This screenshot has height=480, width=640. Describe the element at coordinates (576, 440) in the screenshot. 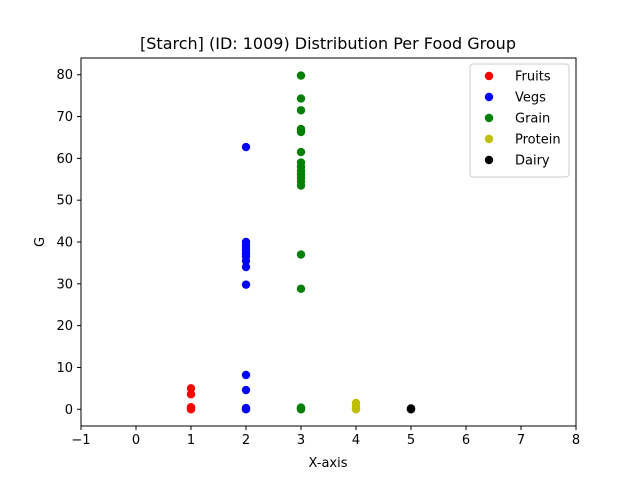

I see `x-tick-label: 8` at that location.